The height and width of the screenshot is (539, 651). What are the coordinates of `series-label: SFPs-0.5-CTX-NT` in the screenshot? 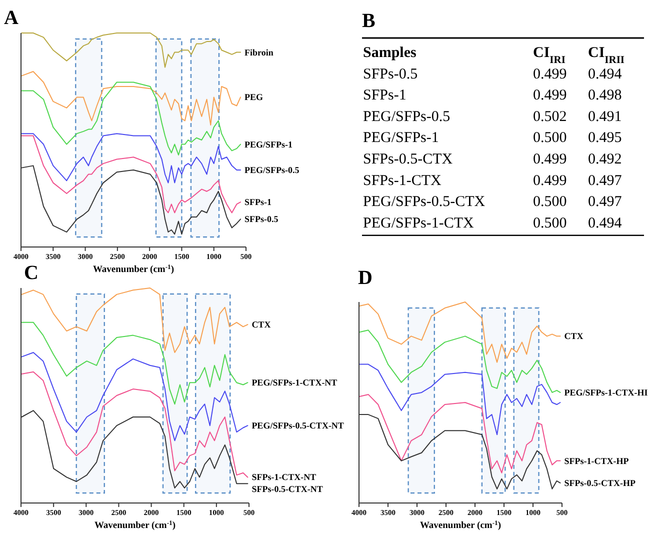 It's located at (287, 489).